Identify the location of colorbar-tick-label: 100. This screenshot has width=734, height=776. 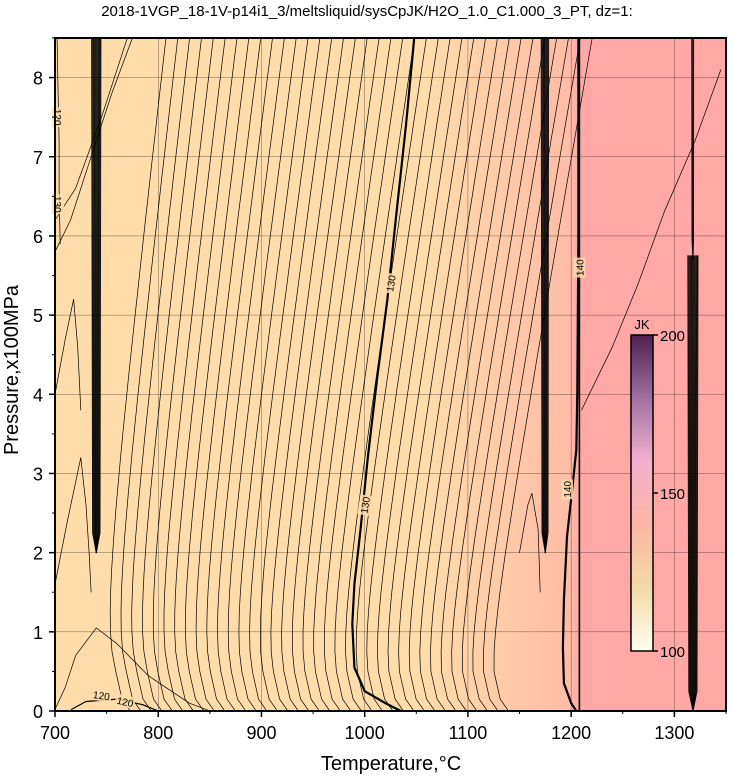
(672, 652).